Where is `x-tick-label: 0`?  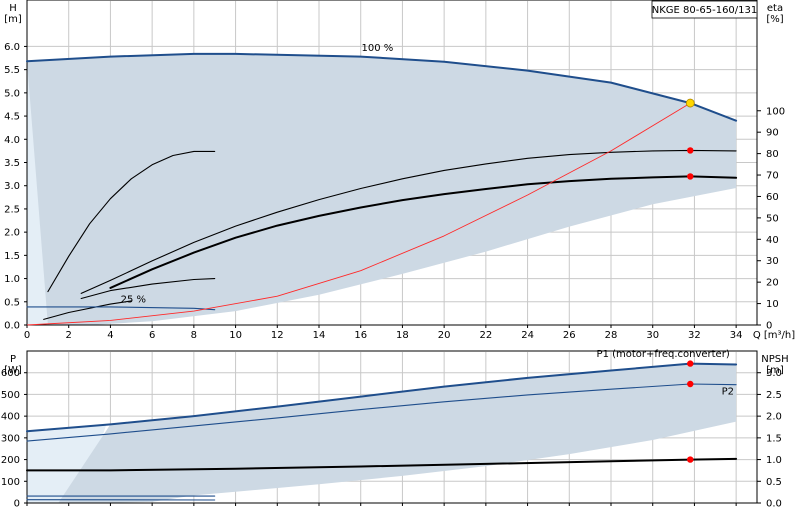 x-tick-label: 0 is located at coordinates (27, 335).